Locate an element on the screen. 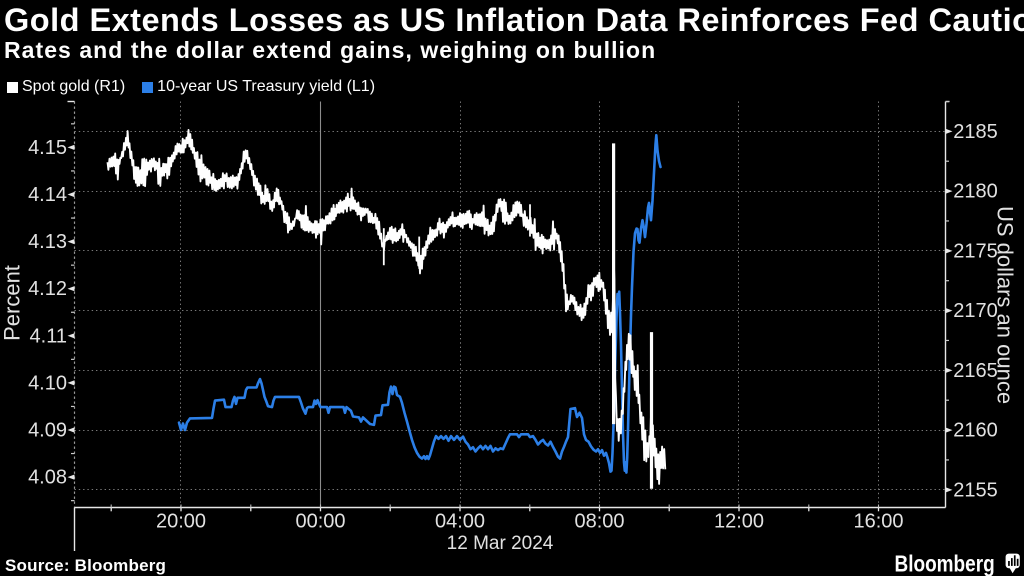 This screenshot has height=576, width=1024. svg-text: 4.14 is located at coordinates (47, 195).